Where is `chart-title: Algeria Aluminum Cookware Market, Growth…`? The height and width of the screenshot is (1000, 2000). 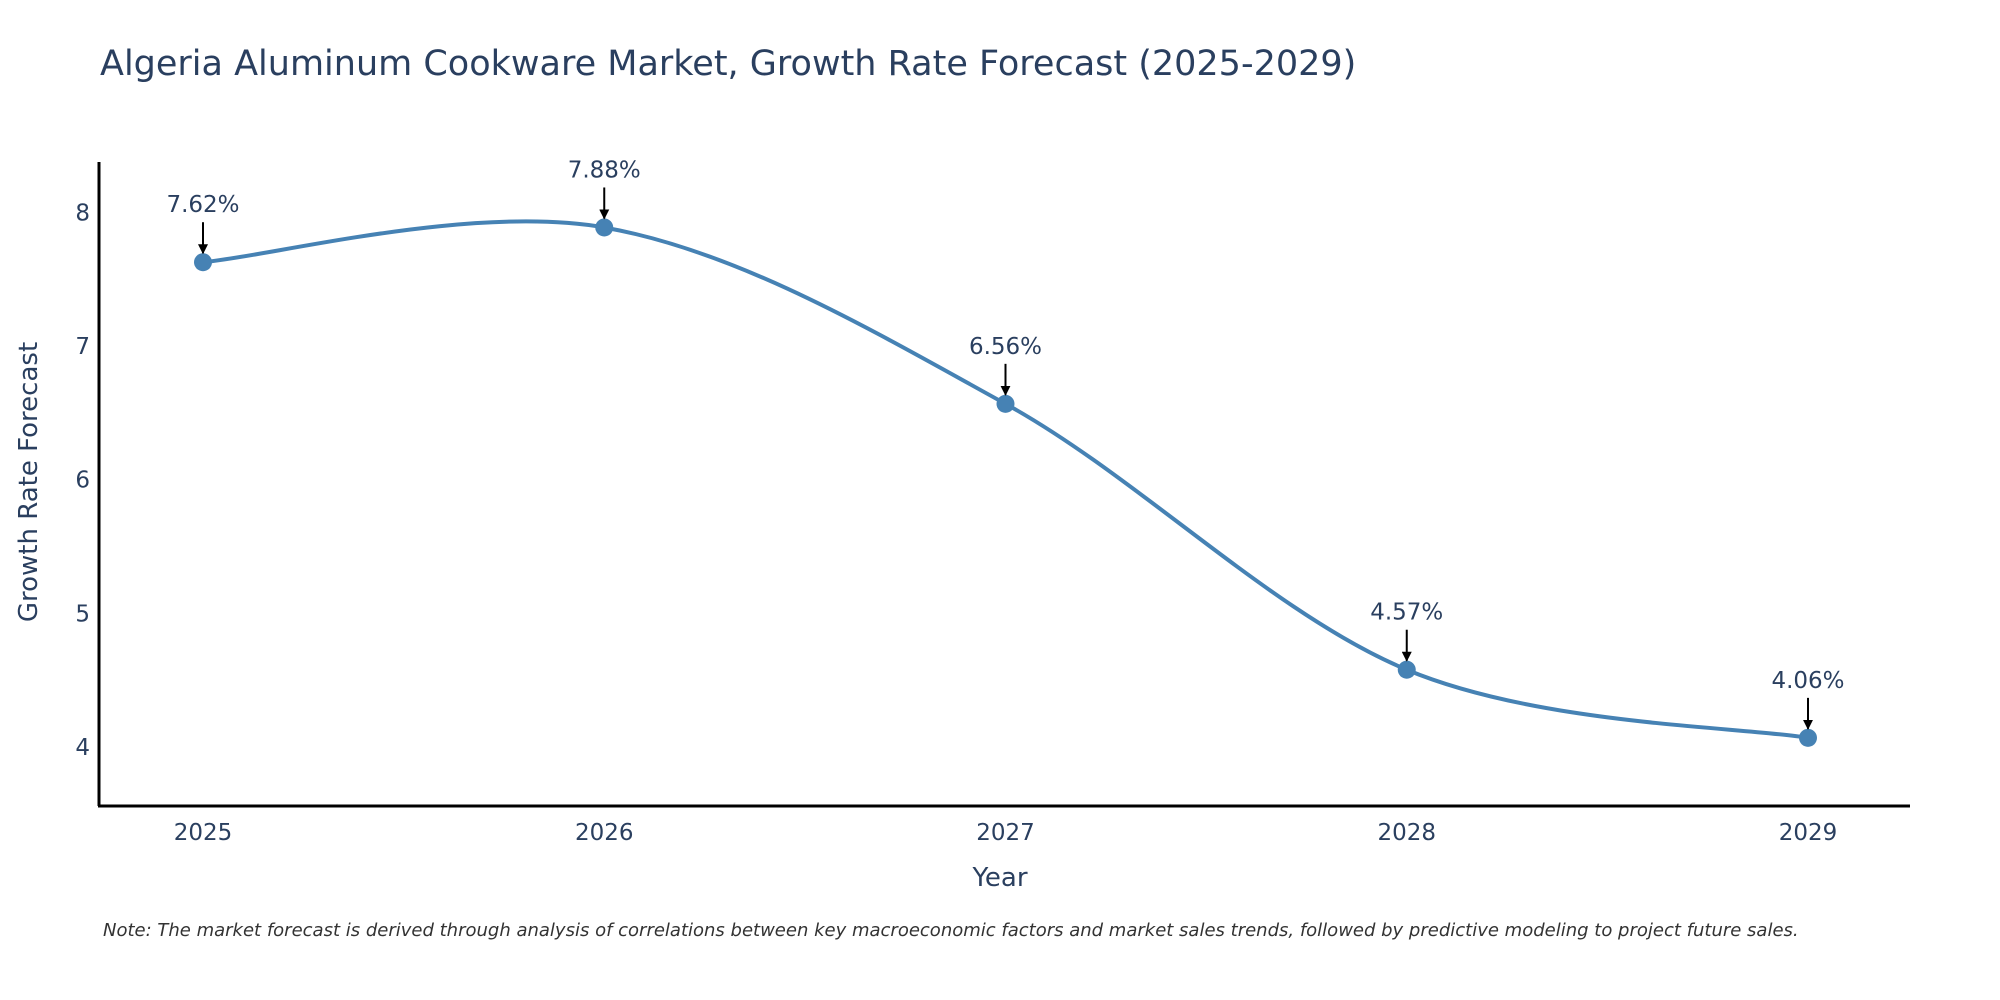 chart-title: Algeria Aluminum Cookware Market, Growth… is located at coordinates (728, 64).